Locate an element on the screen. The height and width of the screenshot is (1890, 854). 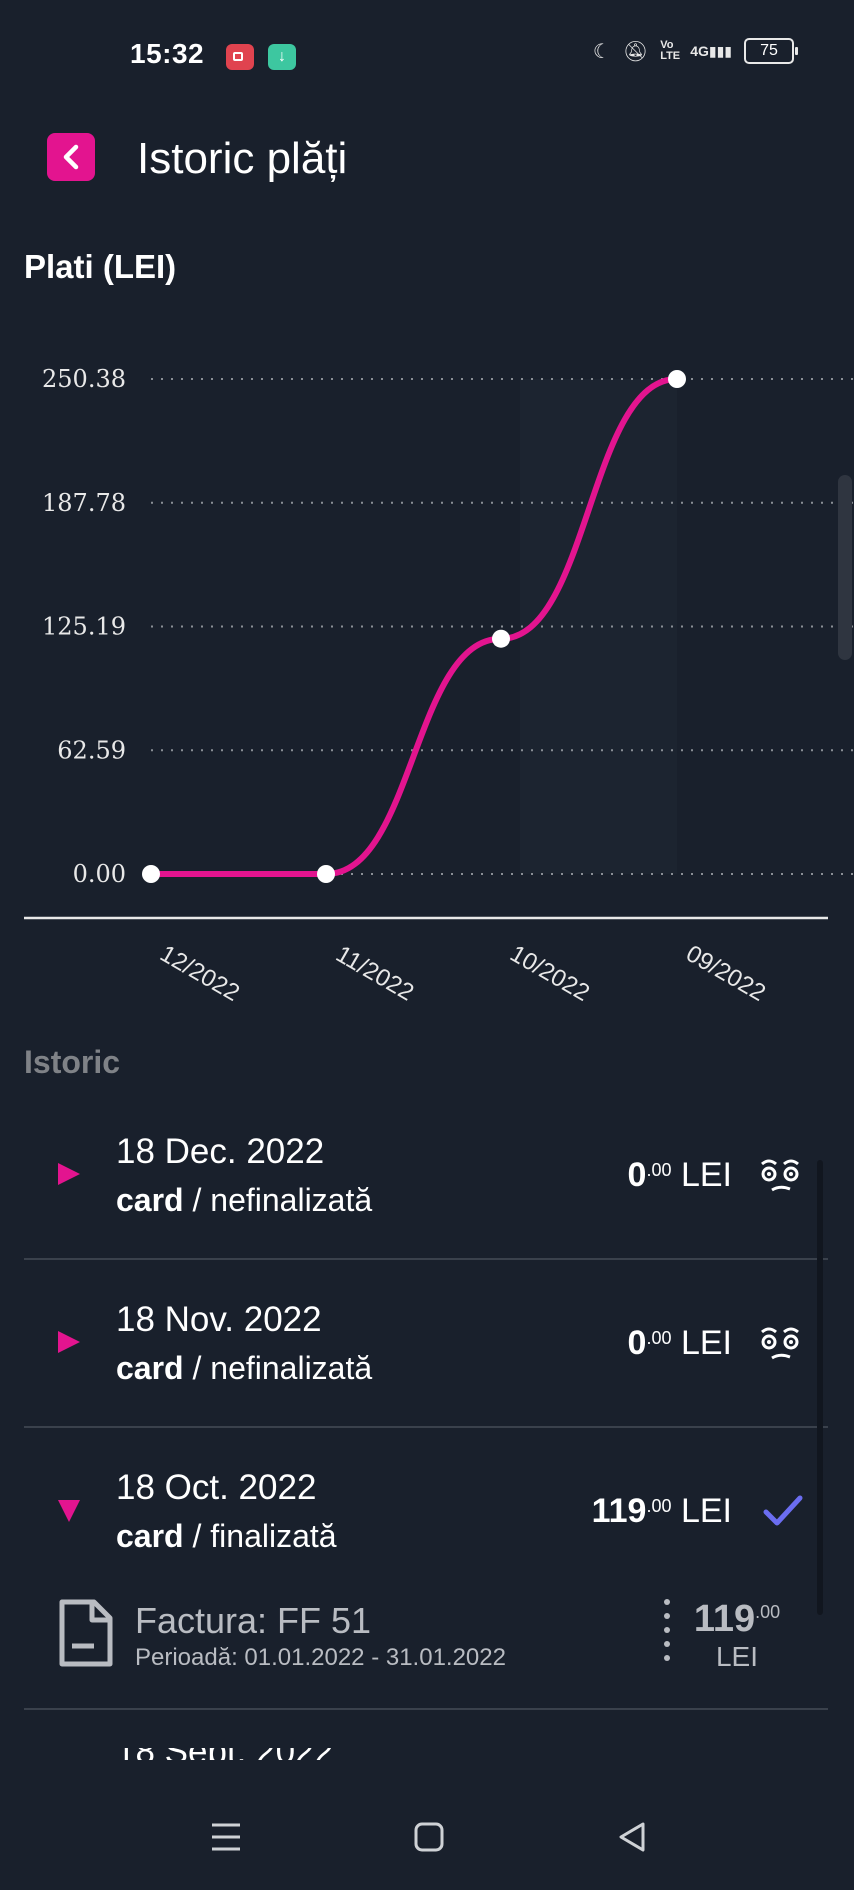
row-date: 18 Dec. 2022 is located at coordinates (220, 1151).